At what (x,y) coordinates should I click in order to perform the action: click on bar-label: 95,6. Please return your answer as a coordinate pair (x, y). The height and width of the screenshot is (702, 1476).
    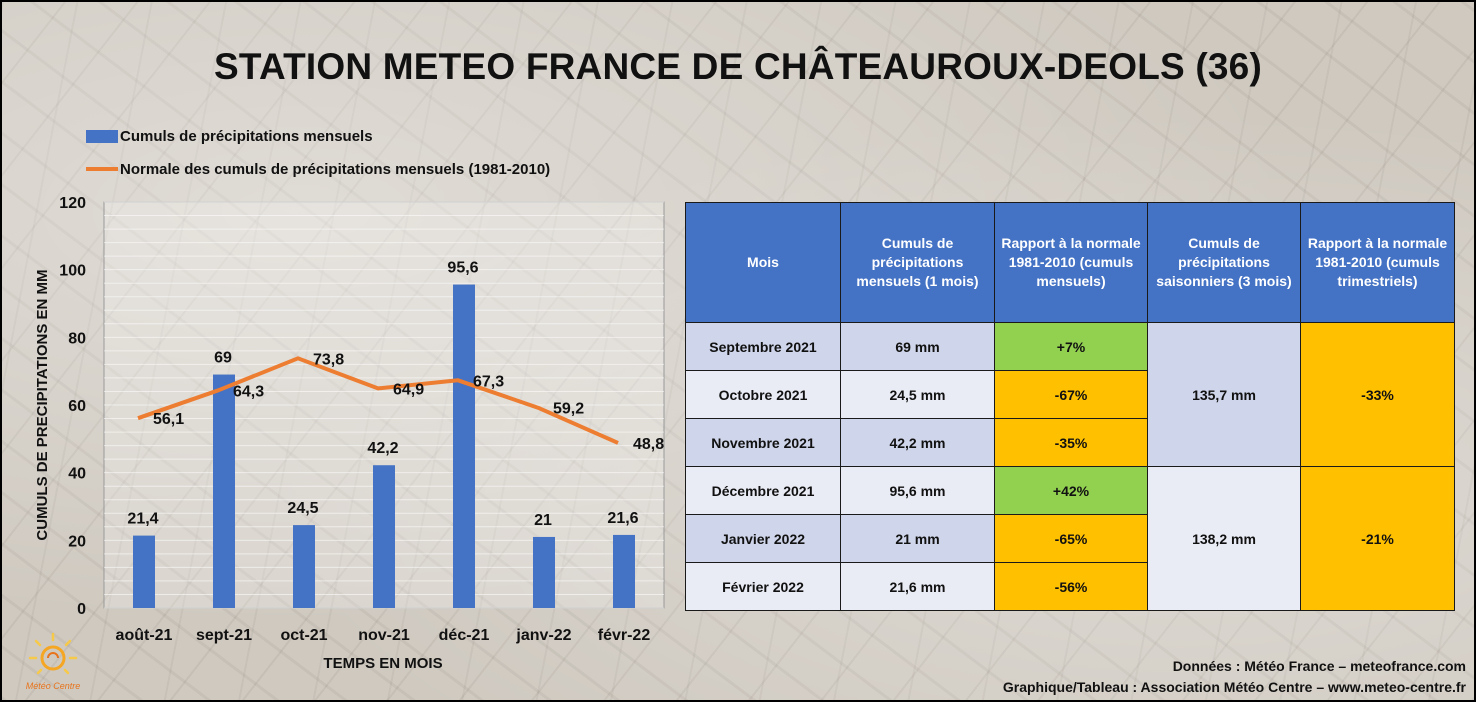
    Looking at the image, I should click on (462, 268).